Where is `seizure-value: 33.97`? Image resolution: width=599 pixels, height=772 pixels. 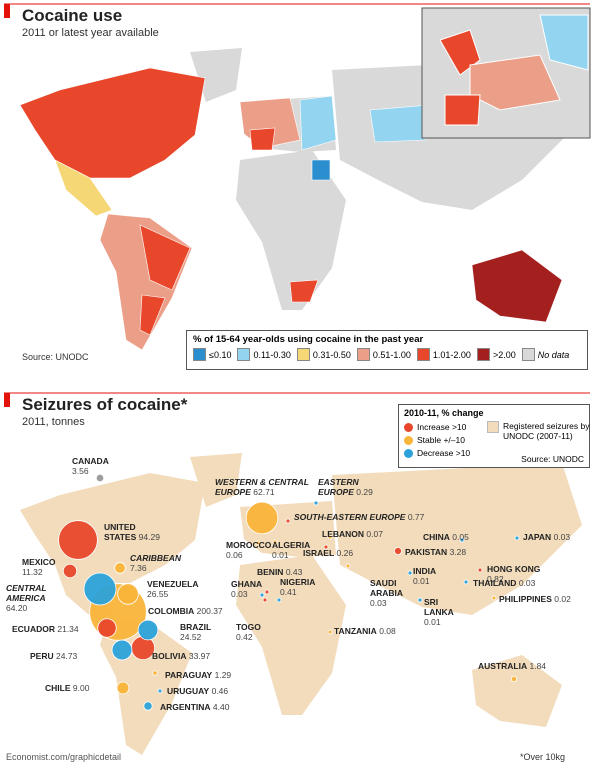
seizure-value: 33.97 is located at coordinates (199, 656).